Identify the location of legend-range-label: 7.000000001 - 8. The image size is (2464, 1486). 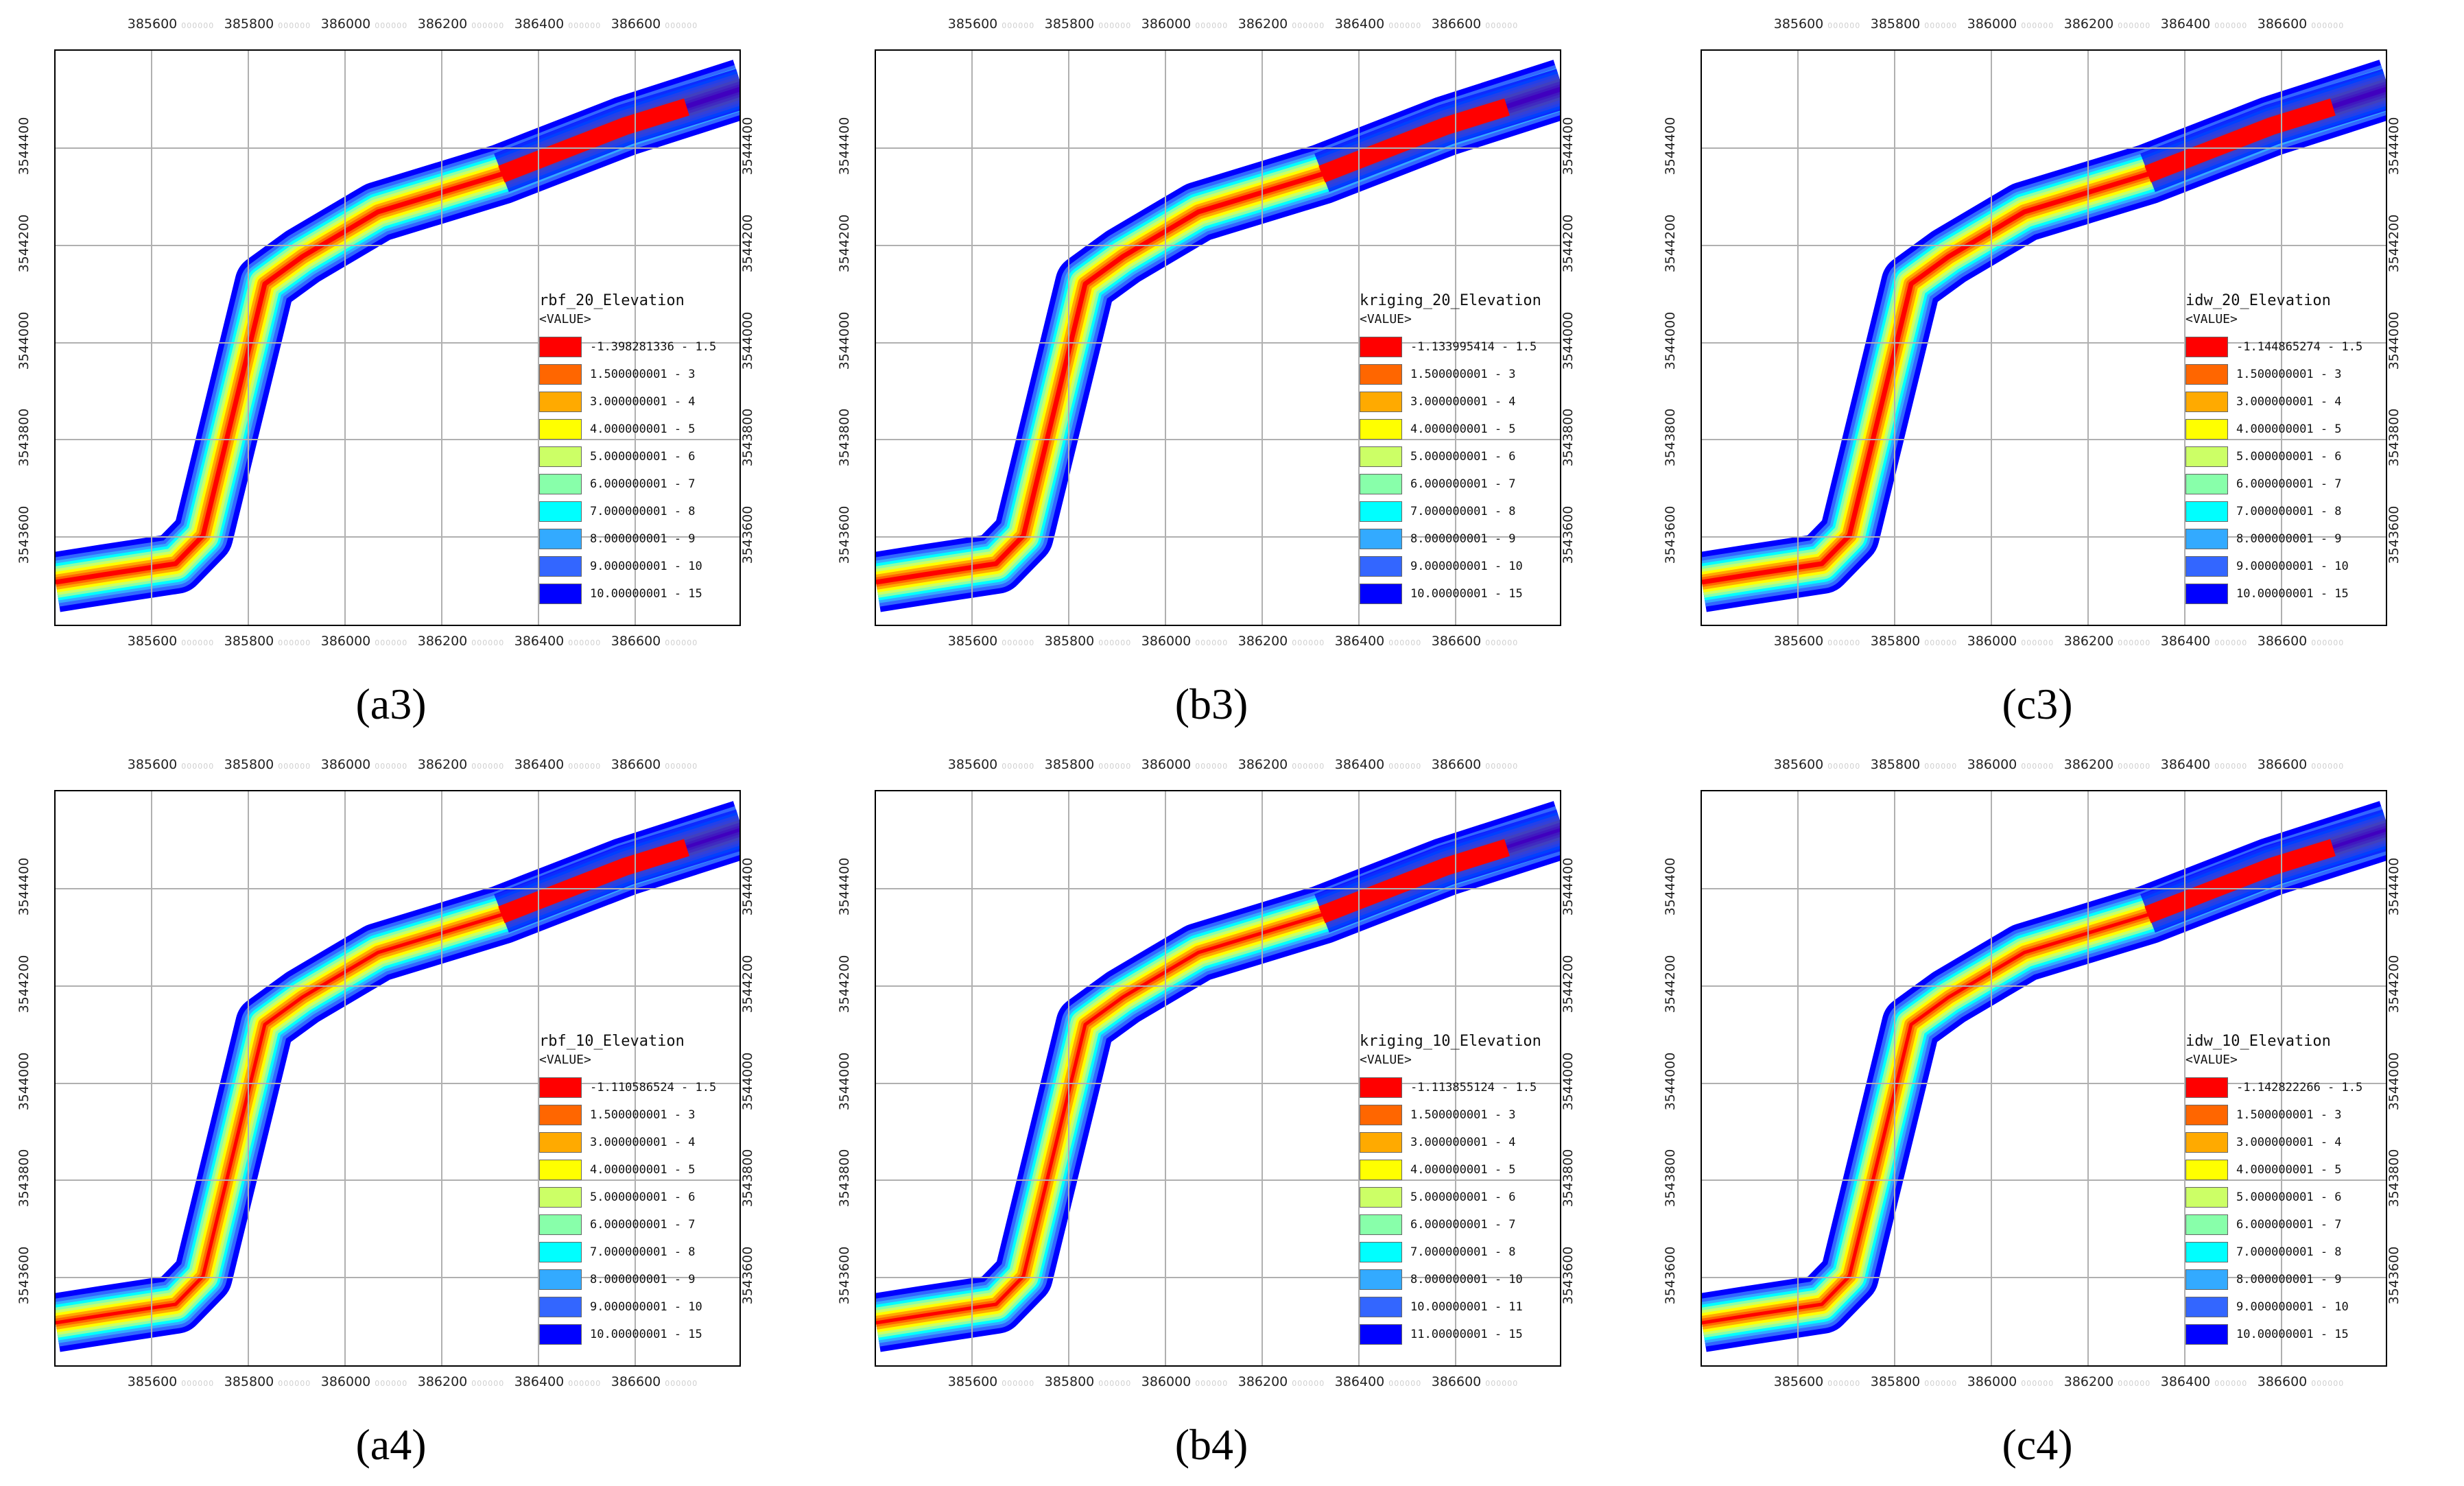
(643, 1252).